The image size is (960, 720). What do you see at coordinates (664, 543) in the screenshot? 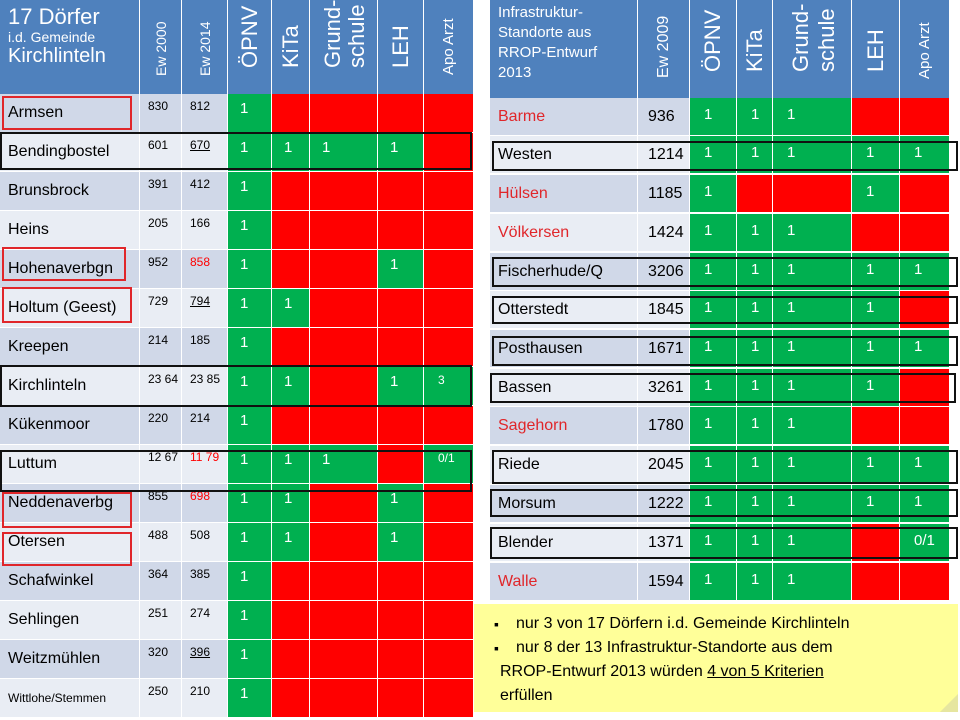
I see `population-2009: 1371` at bounding box center [664, 543].